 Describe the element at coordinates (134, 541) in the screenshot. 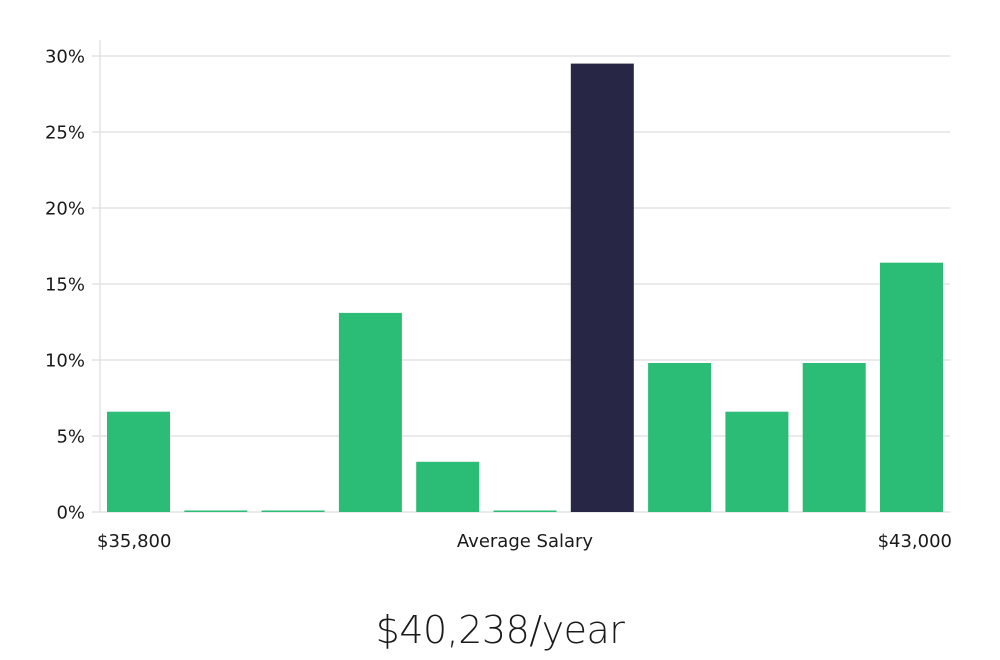

I see `x-min-label: $35,800` at that location.